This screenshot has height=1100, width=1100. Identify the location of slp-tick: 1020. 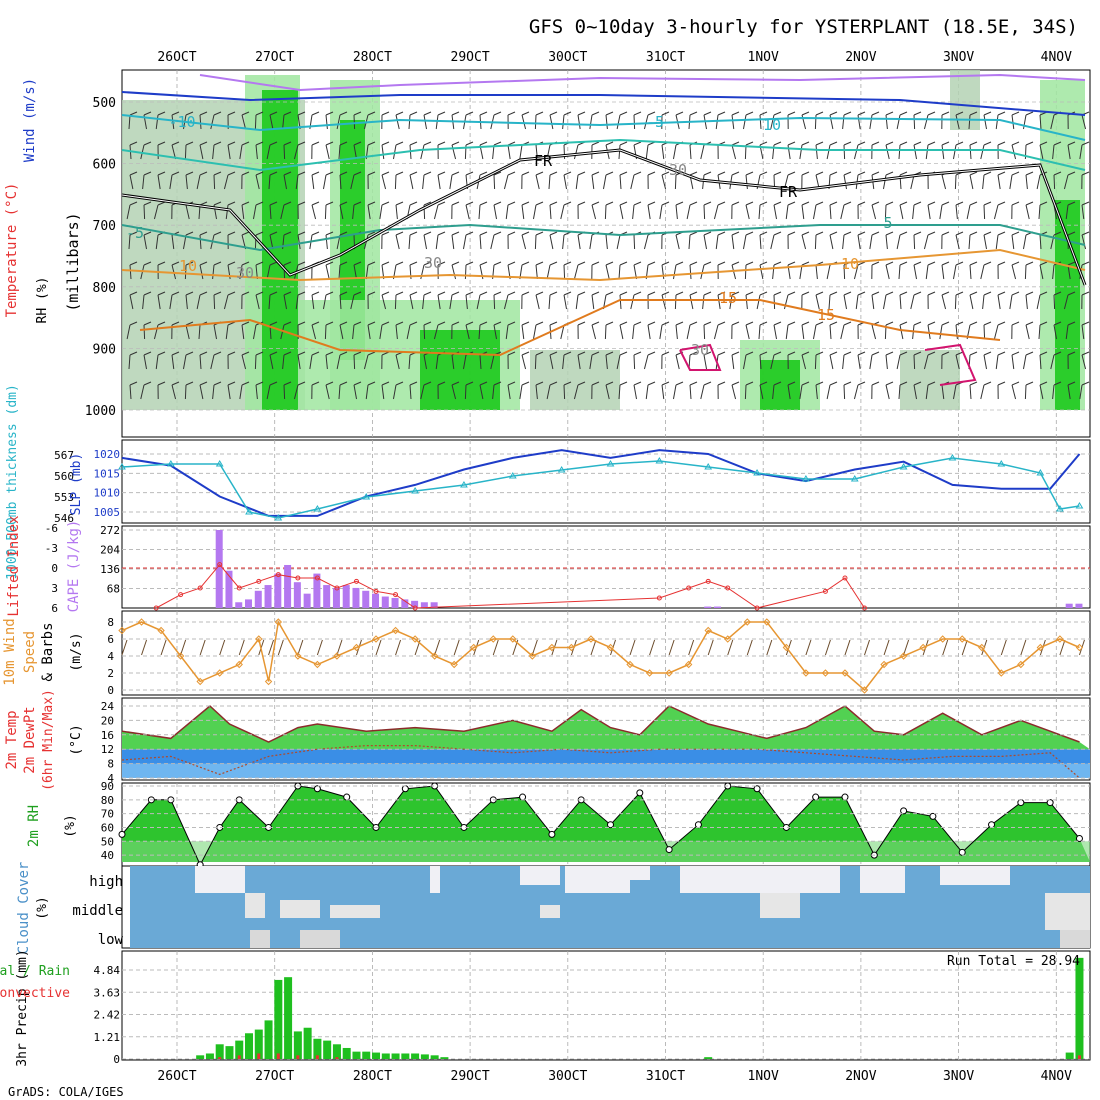
(107, 454).